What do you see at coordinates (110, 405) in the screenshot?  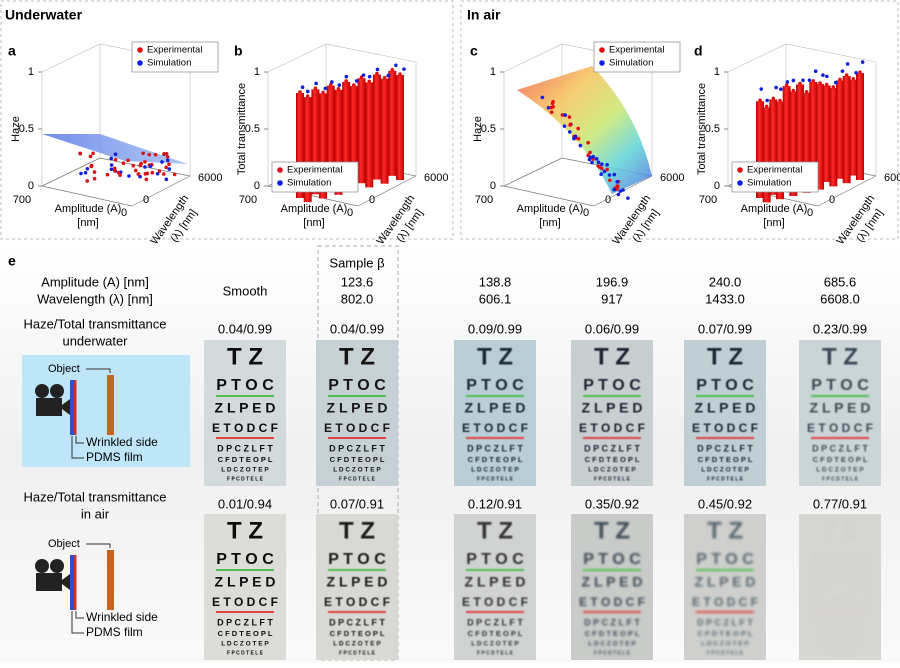 I see `object` at bounding box center [110, 405].